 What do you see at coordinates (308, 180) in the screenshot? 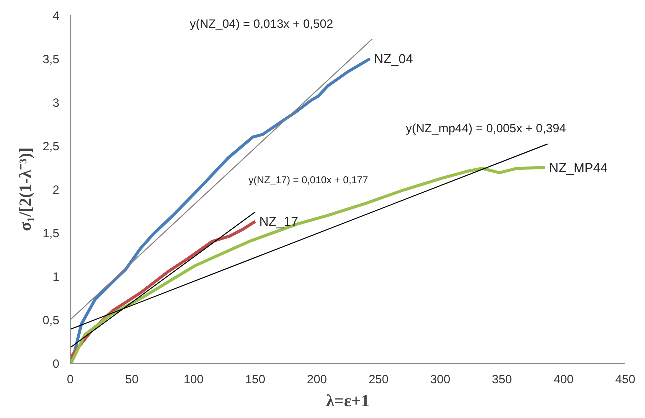
I see `annotation: y(NZ_17) = 0,010x + 0,177` at bounding box center [308, 180].